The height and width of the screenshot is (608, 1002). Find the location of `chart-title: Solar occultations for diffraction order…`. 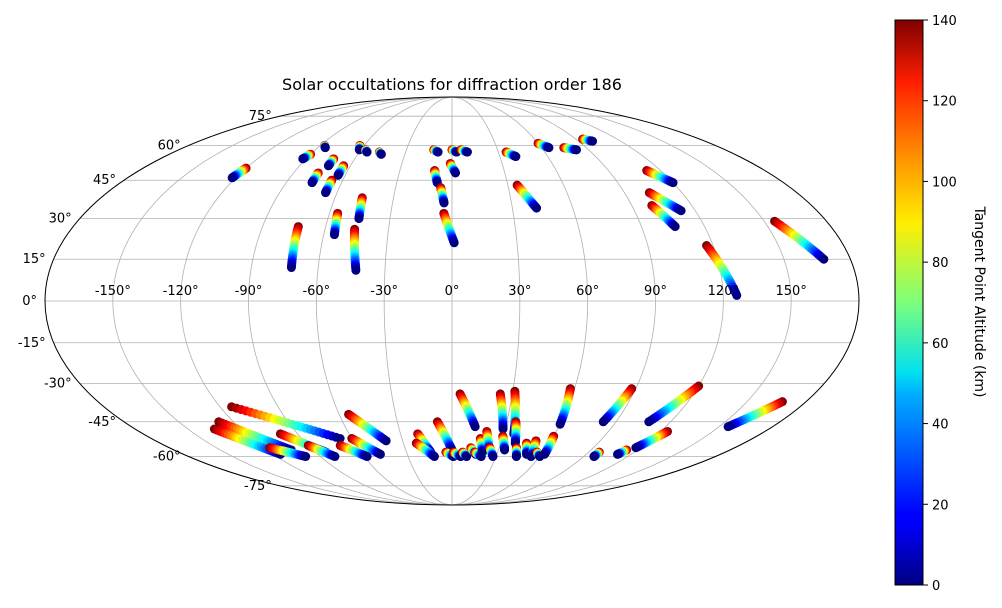

chart-title: Solar occultations for diffraction order… is located at coordinates (452, 84).